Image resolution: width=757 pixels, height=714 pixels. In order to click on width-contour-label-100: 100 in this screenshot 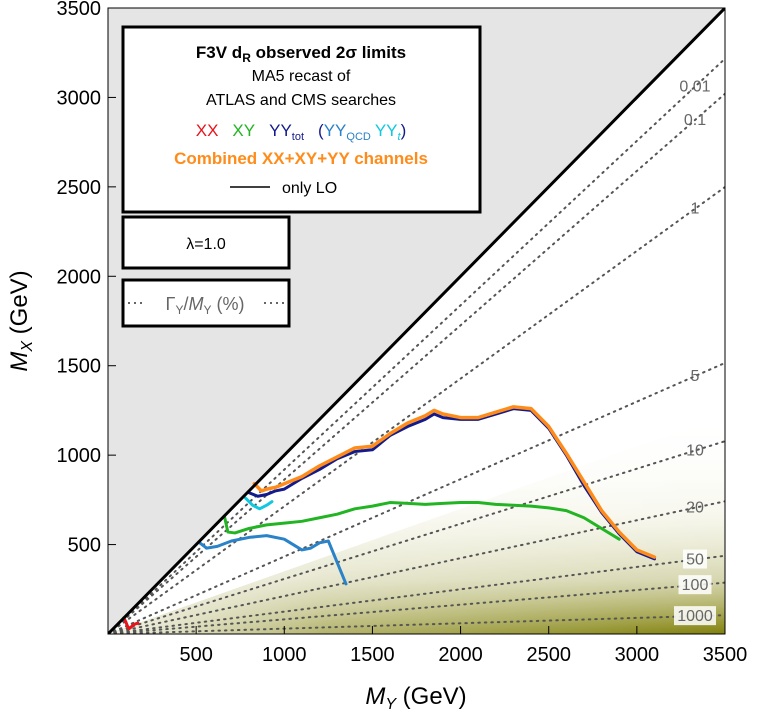, I will do `click(695, 585)`.